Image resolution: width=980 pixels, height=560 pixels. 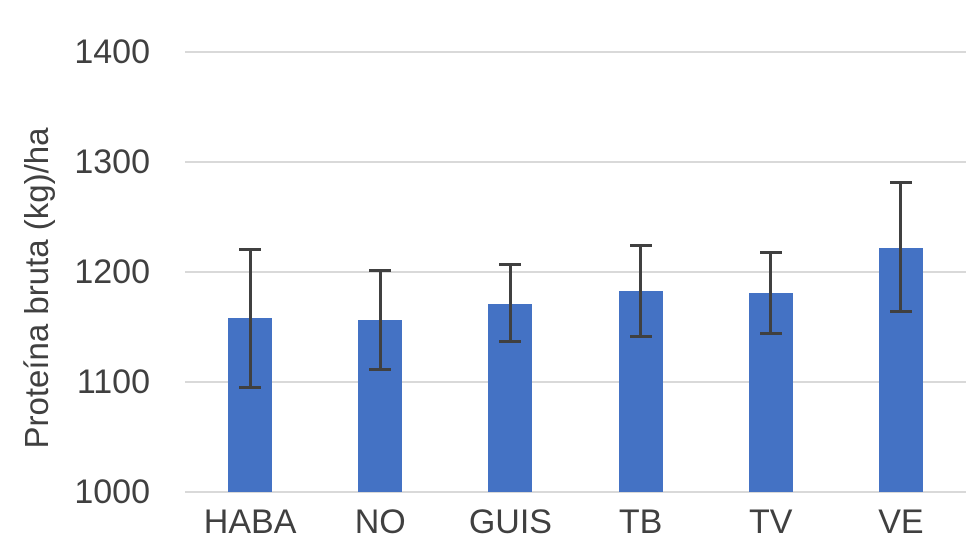 I want to click on y-tick-label: 1000, so click(x=112, y=492).